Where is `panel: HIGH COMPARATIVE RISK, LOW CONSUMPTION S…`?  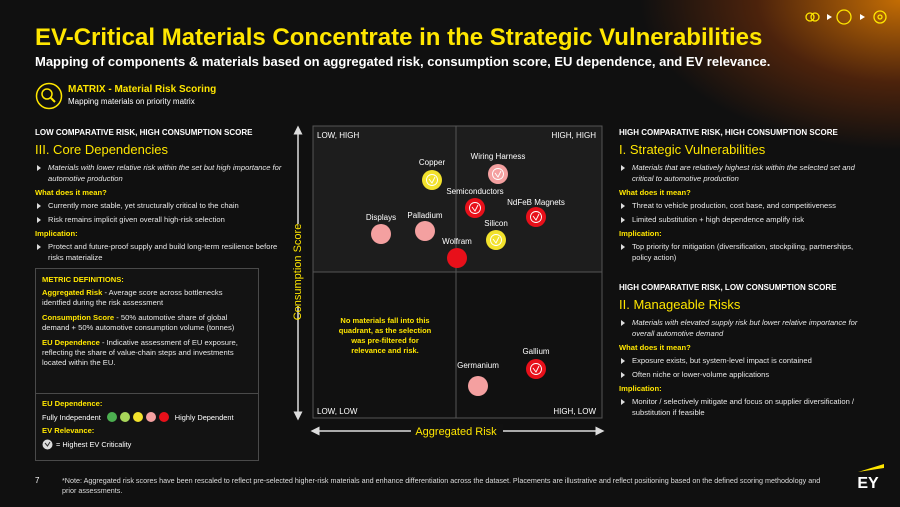
panel: HIGH COMPARATIVE RISK, LOW CONSUMPTION S… is located at coordinates (744, 352).